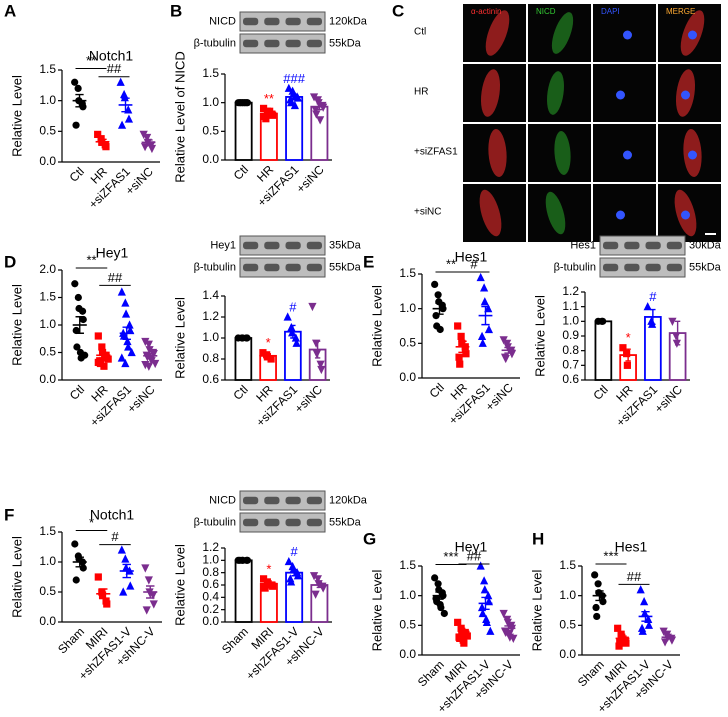 The width and height of the screenshot is (728, 717). Describe the element at coordinates (474, 555) in the screenshot. I see `significance-label: ##` at that location.